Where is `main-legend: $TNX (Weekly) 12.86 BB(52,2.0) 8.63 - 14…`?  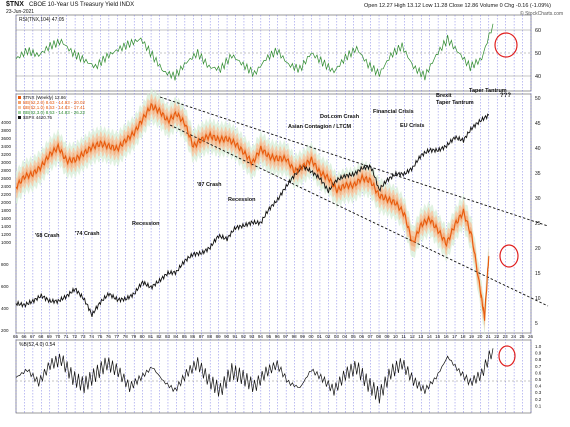 main-legend: $TNX (Weekly) 12.86 BB(52,2.0) 8.63 - 14… is located at coordinates (52, 107).